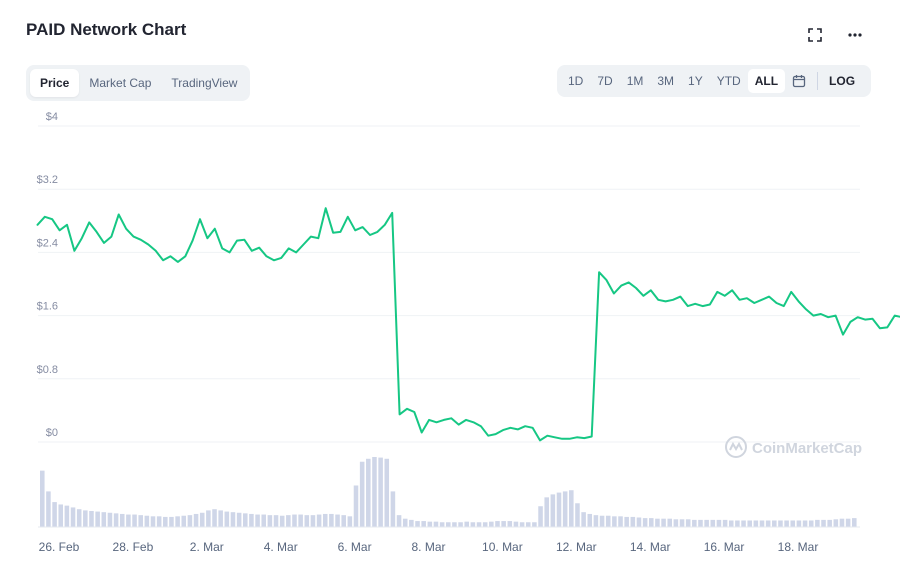 The width and height of the screenshot is (900, 571). Describe the element at coordinates (52, 433) in the screenshot. I see `y-tick-label: $0` at that location.